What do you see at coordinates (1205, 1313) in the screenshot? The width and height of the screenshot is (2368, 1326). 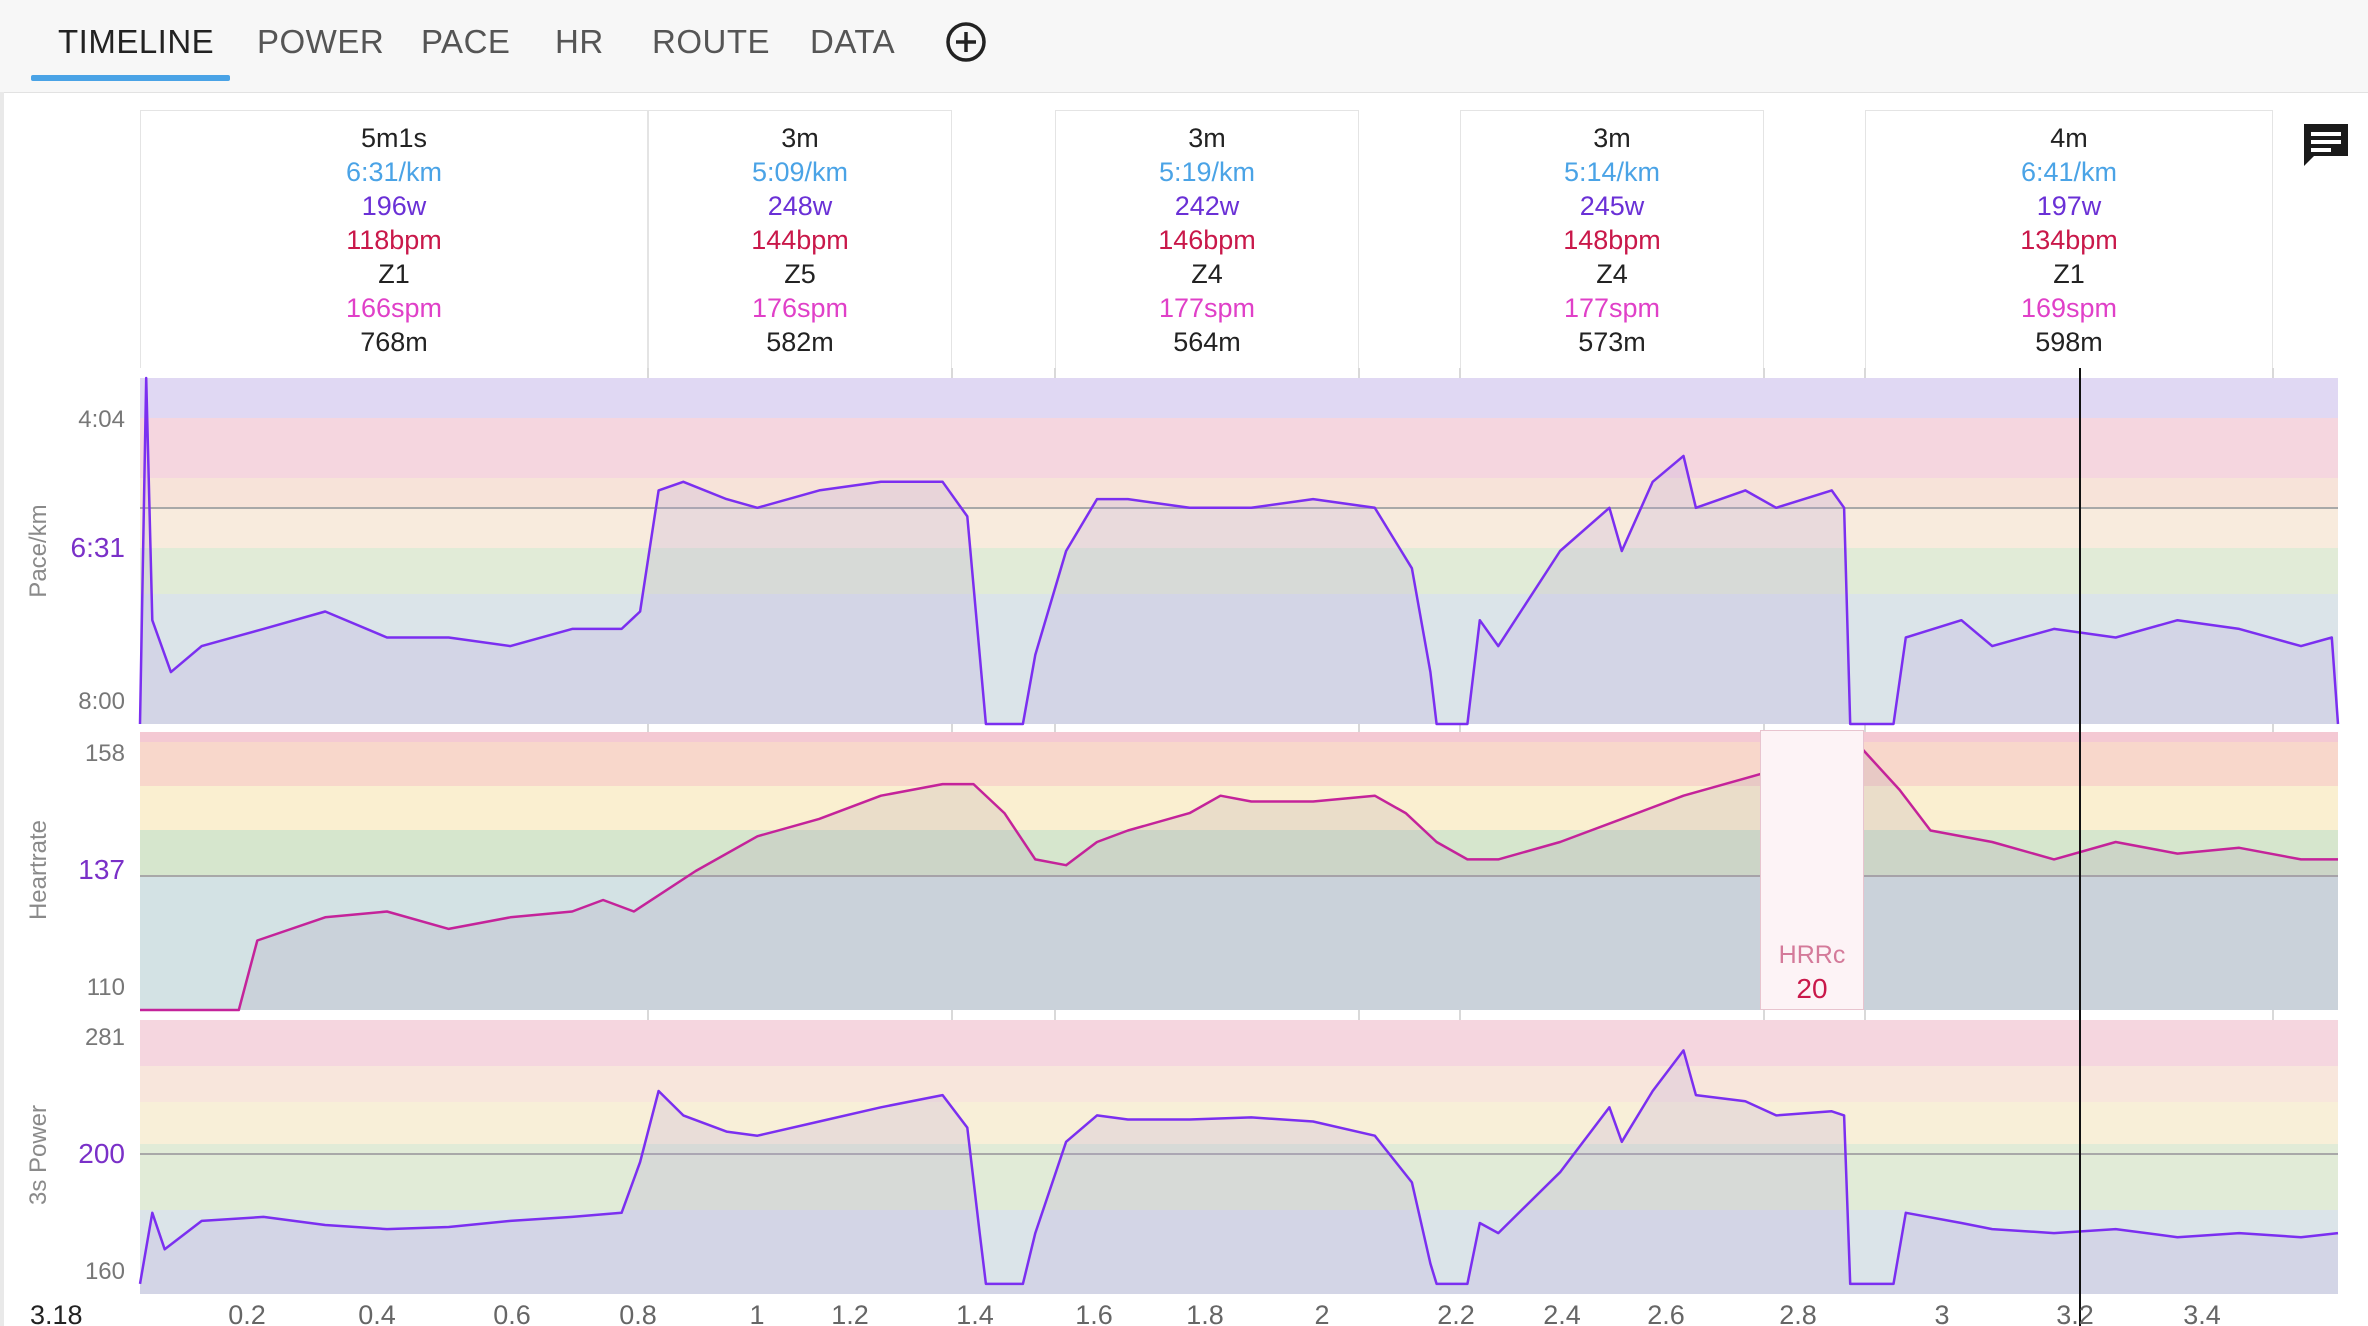 I see `x-tick-label: 1.8` at bounding box center [1205, 1313].